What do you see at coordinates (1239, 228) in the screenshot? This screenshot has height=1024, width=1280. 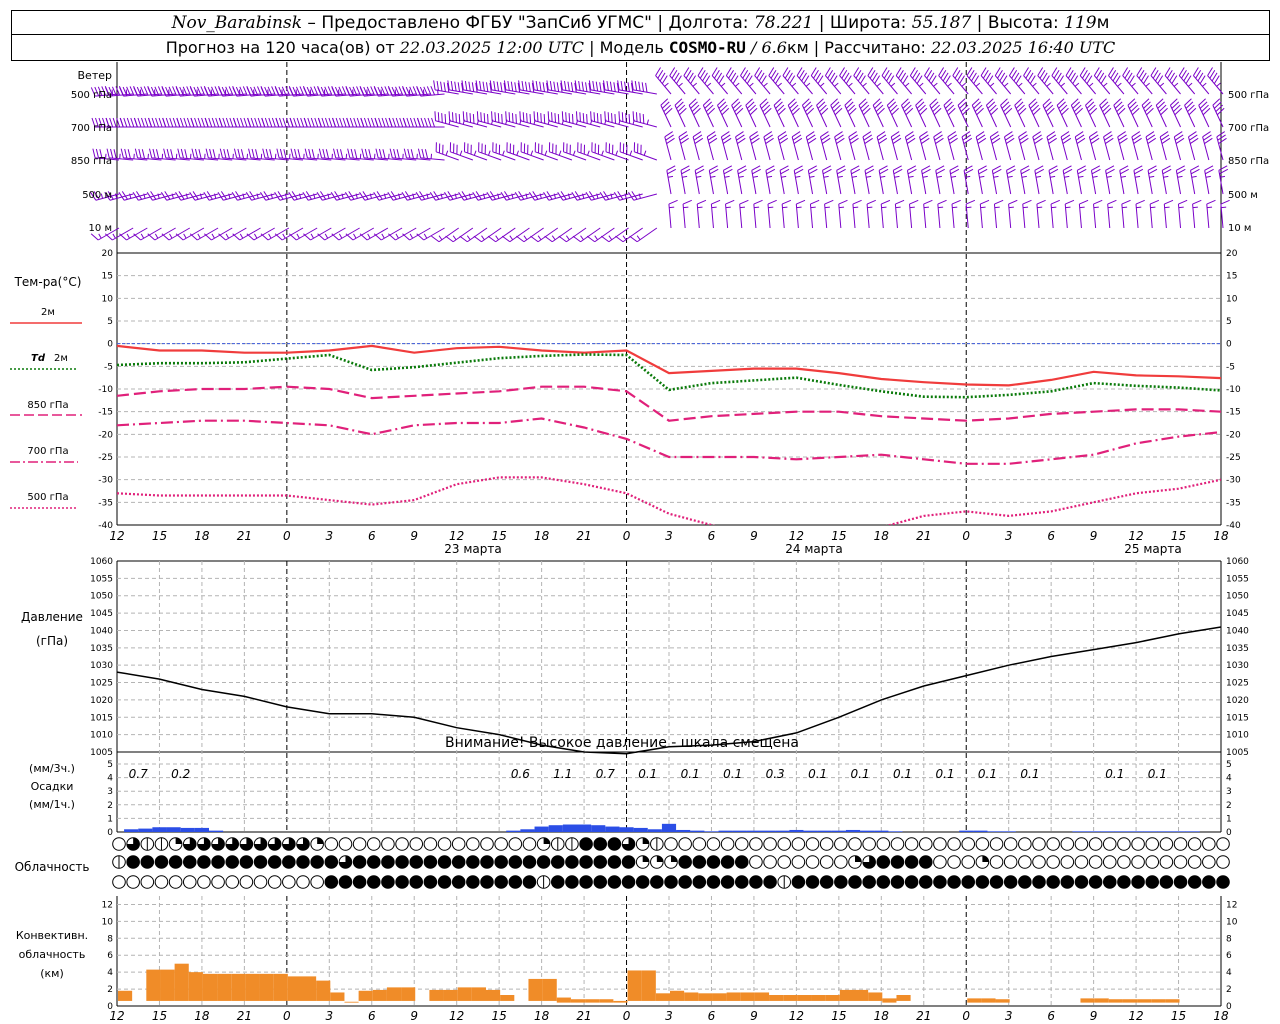 I see `wind-level-label-right: 10 м` at bounding box center [1239, 228].